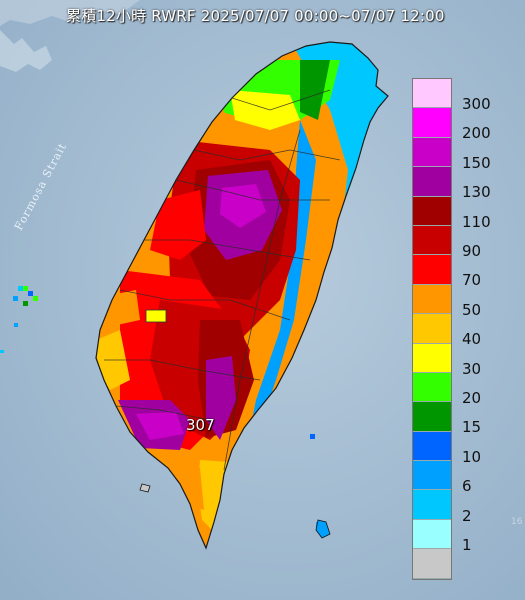  What do you see at coordinates (467, 545) in the screenshot?
I see `legend-label: 1` at bounding box center [467, 545].